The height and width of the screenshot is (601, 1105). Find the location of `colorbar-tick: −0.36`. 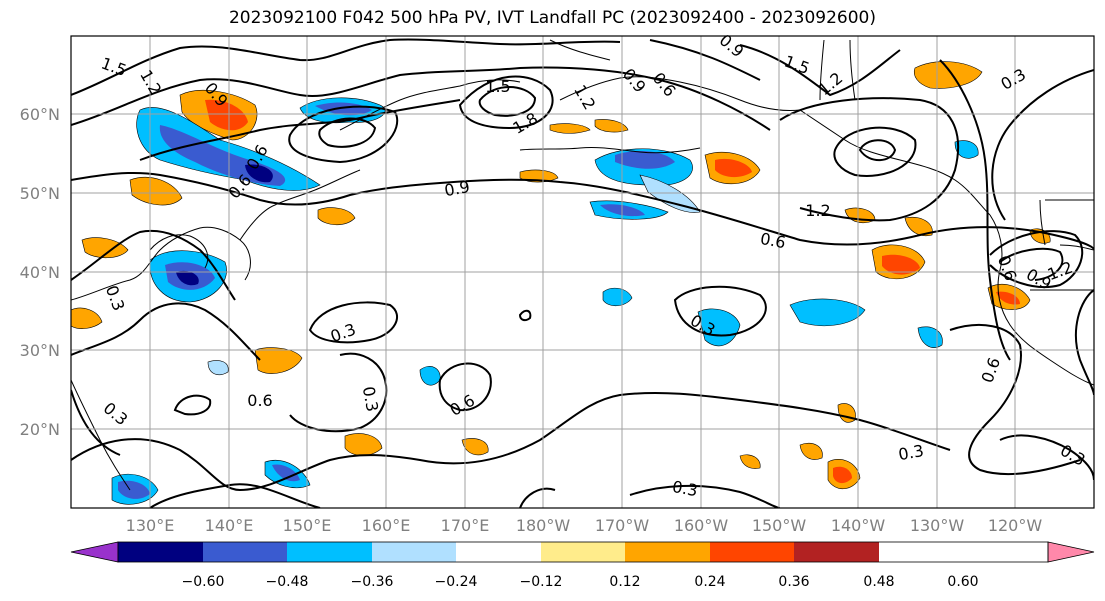

colorbar-tick: −0.36 is located at coordinates (372, 582).